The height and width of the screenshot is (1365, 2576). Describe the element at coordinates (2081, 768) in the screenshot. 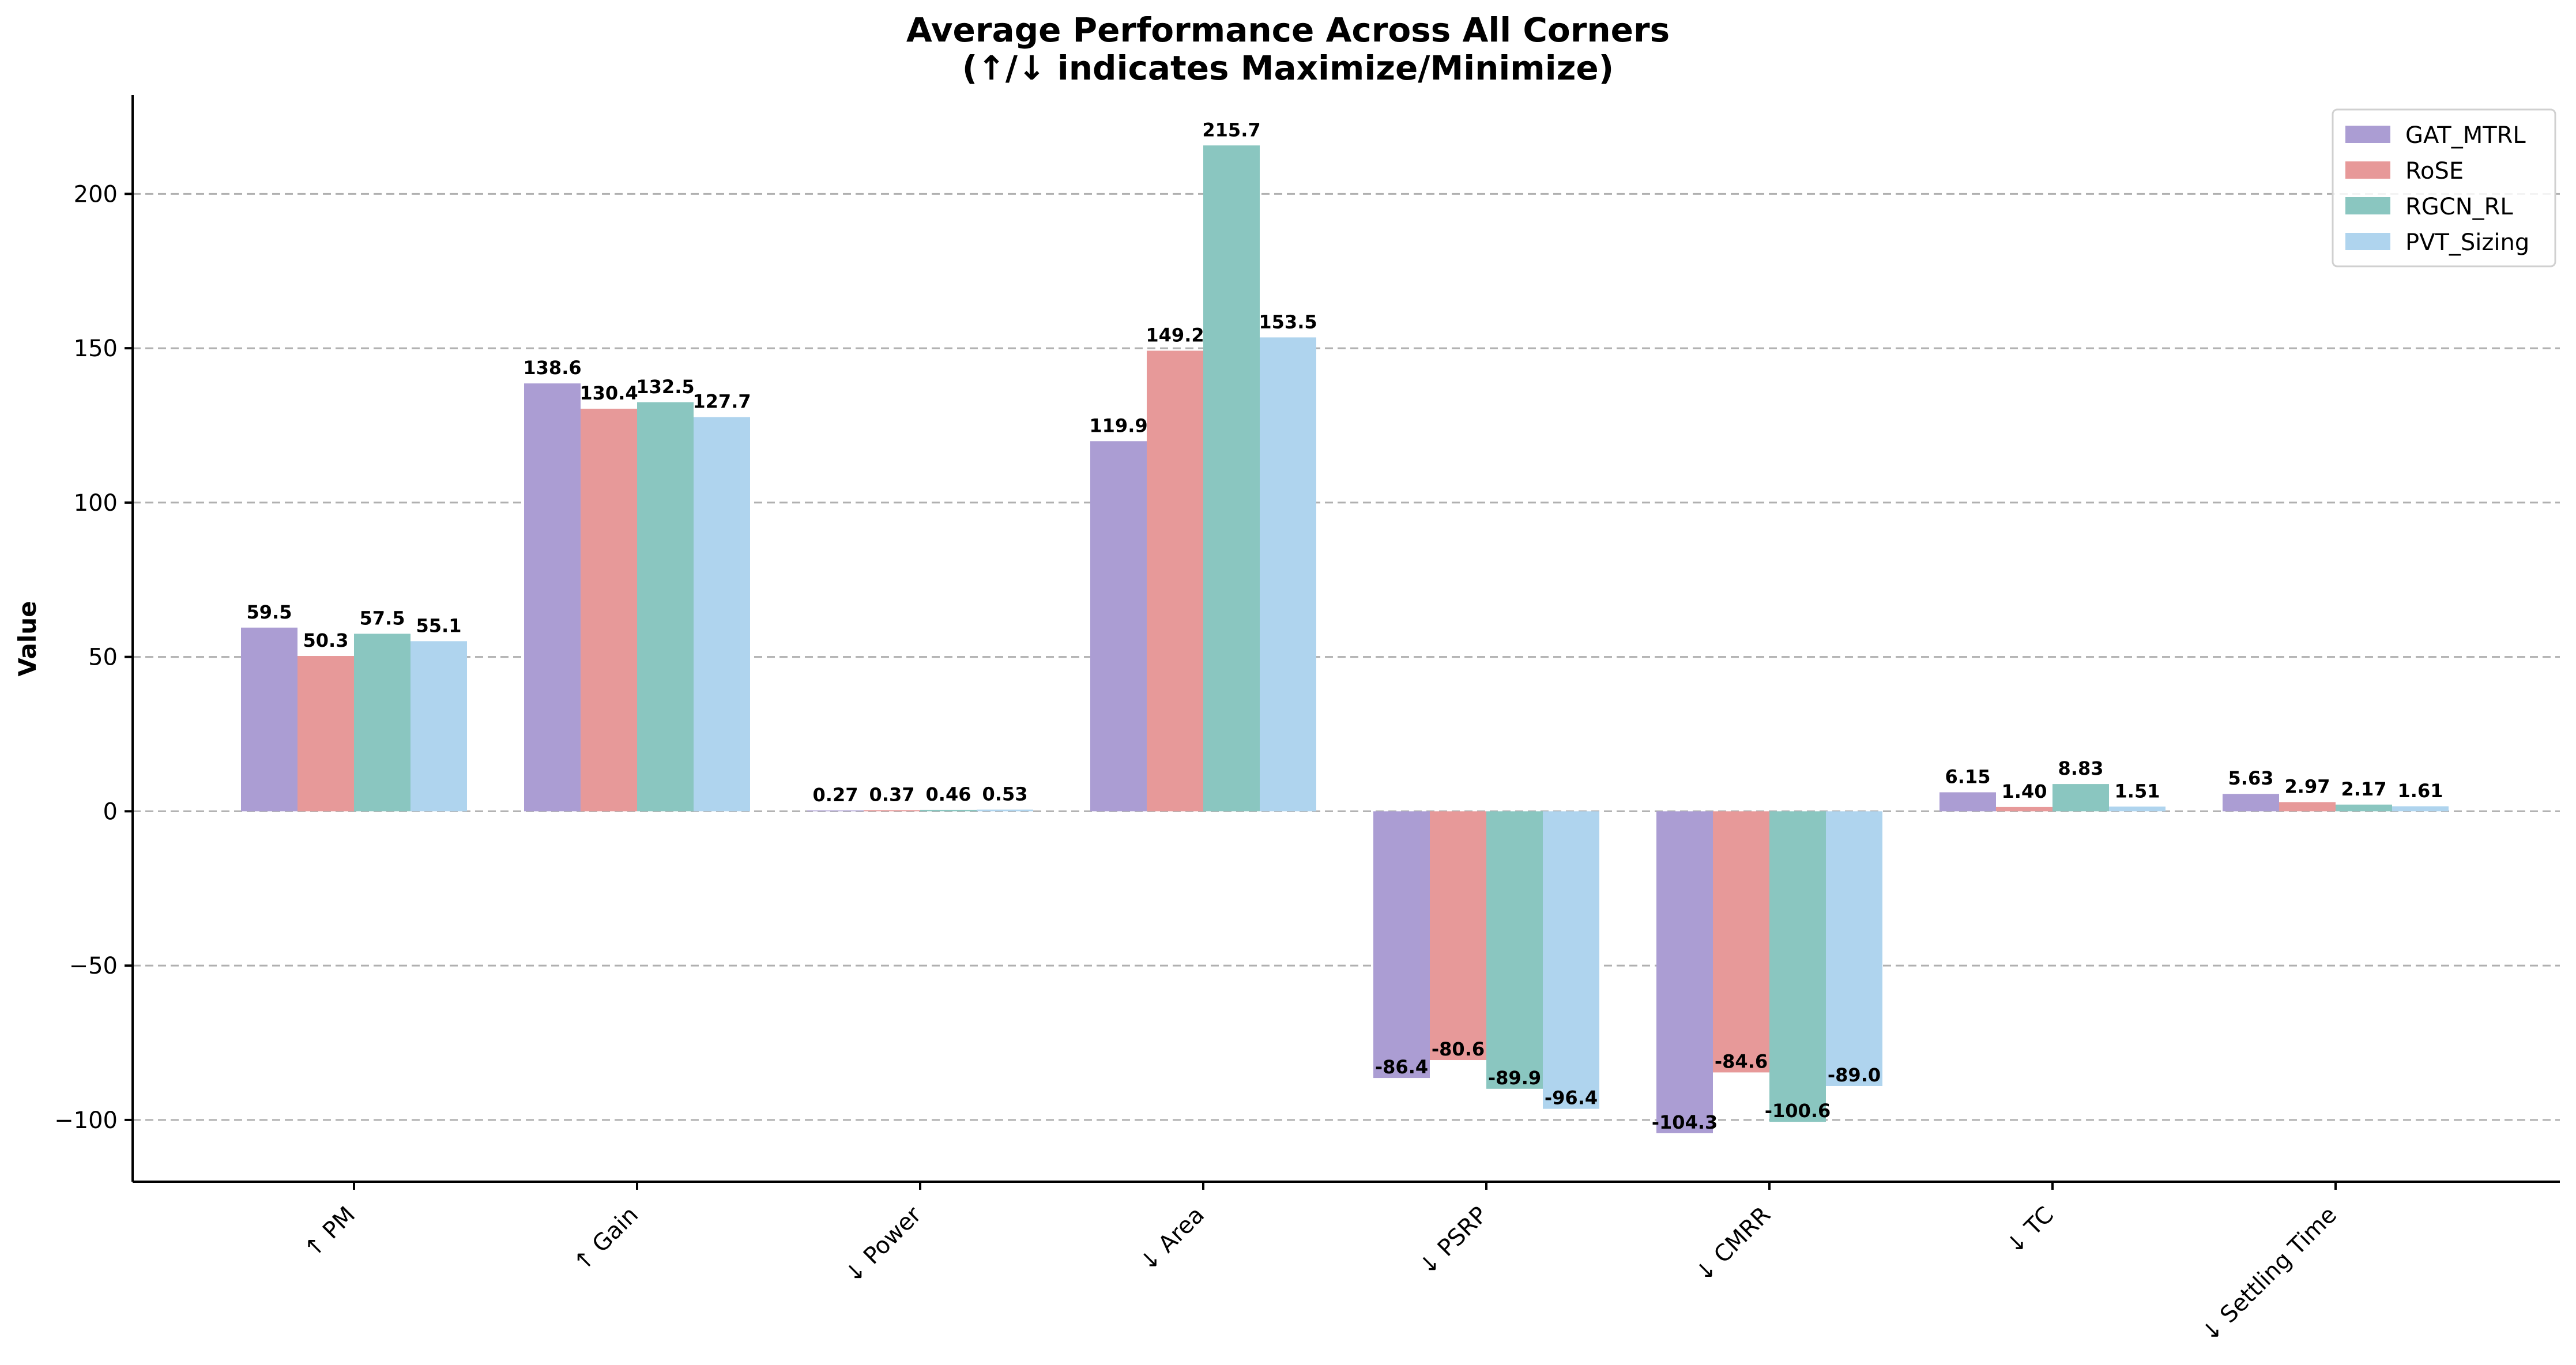

I see `bar-value-label: 8.83` at that location.